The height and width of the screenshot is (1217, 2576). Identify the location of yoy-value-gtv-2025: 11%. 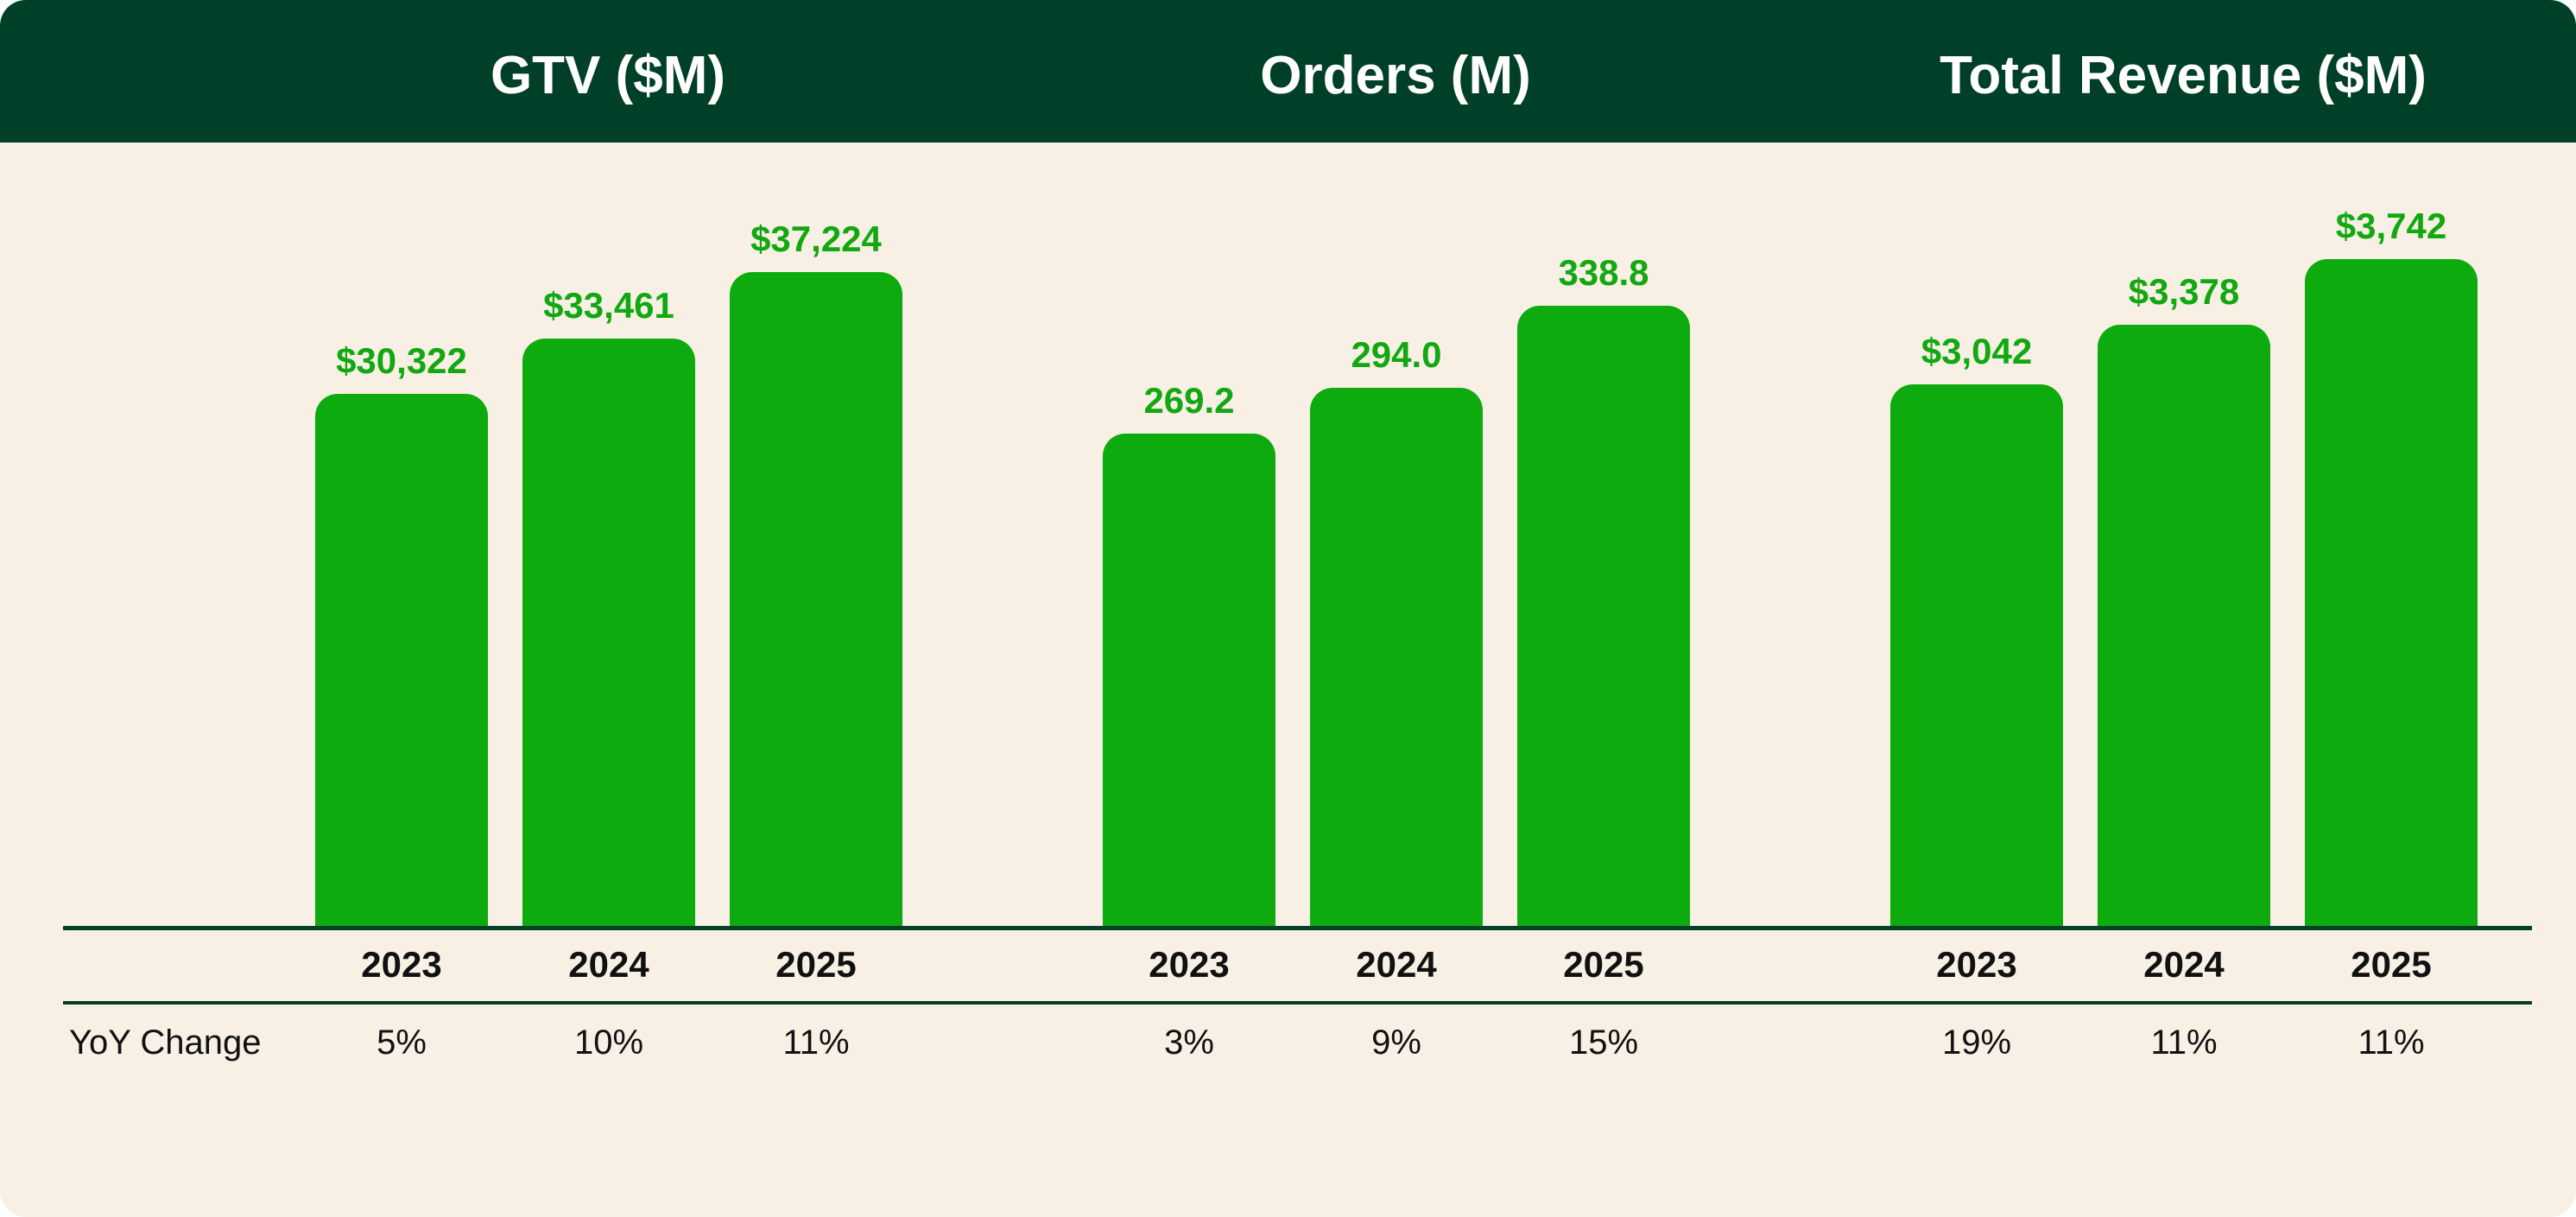
(816, 1043).